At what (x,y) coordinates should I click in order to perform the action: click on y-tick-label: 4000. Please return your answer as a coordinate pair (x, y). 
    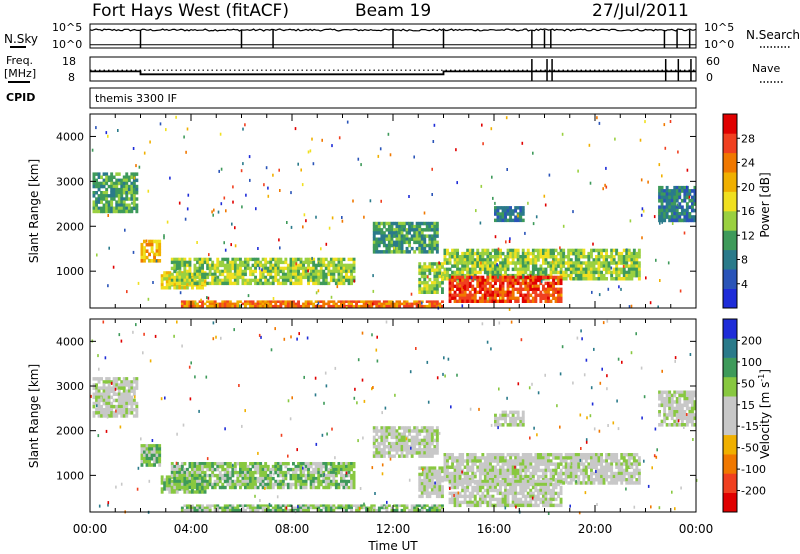
    Looking at the image, I should click on (70, 136).